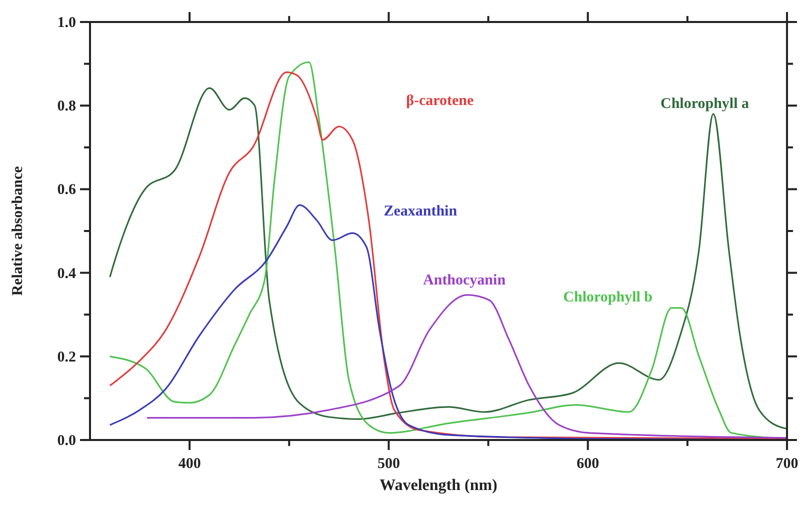  What do you see at coordinates (440, 100) in the screenshot?
I see `text: β-carotene` at bounding box center [440, 100].